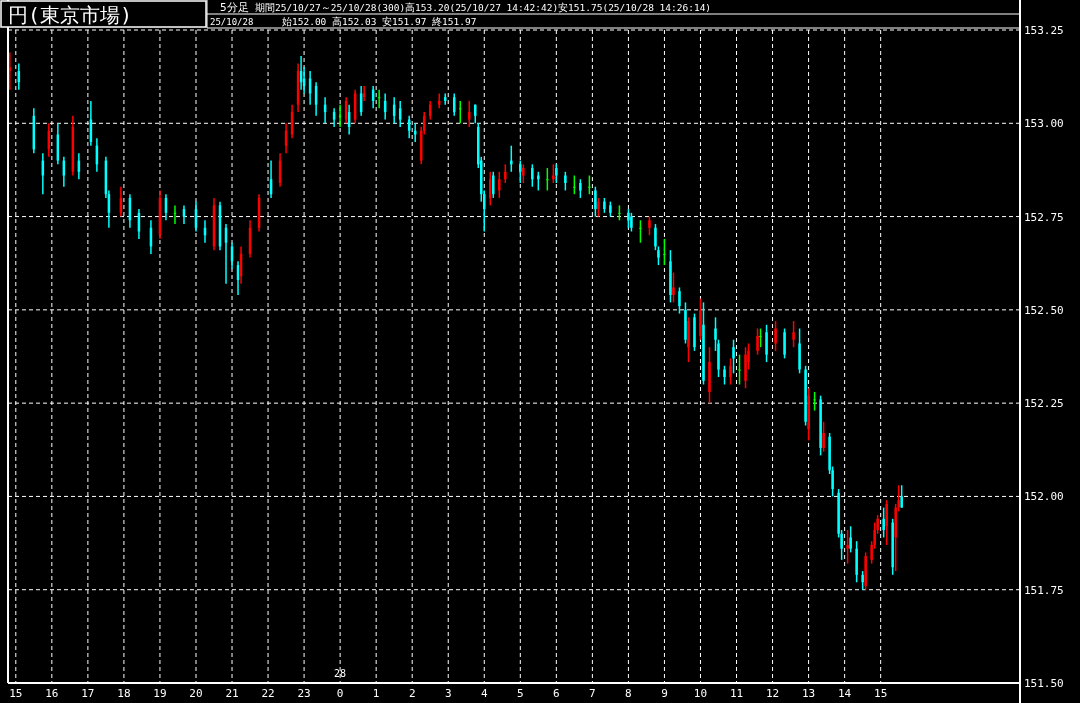 This screenshot has width=1080, height=703. I want to click on y-tick-label: 151.50, so click(1044, 683).